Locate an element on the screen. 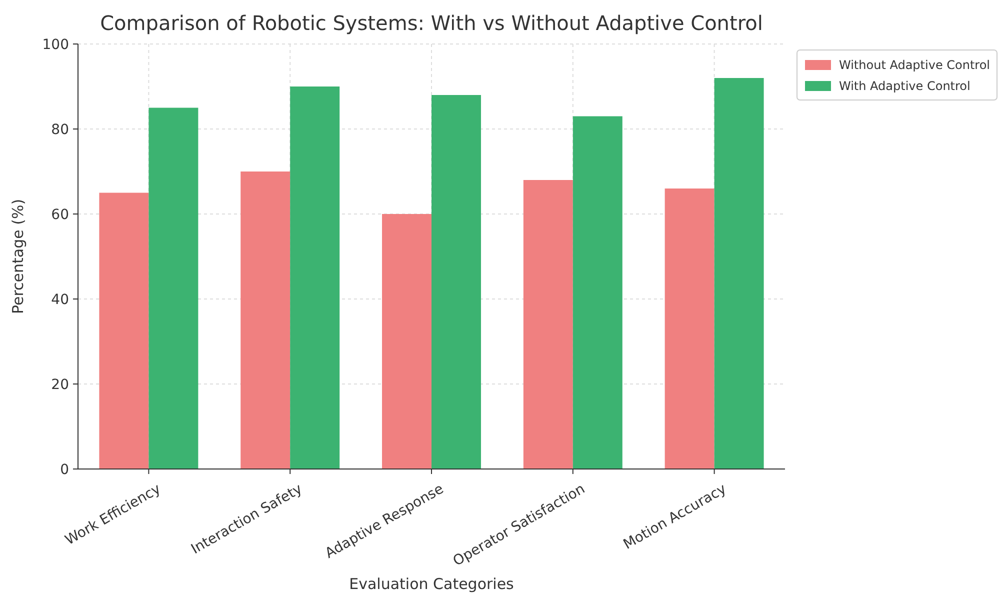 The height and width of the screenshot is (601, 1000). x-axis-title: Evaluation Categories is located at coordinates (431, 584).